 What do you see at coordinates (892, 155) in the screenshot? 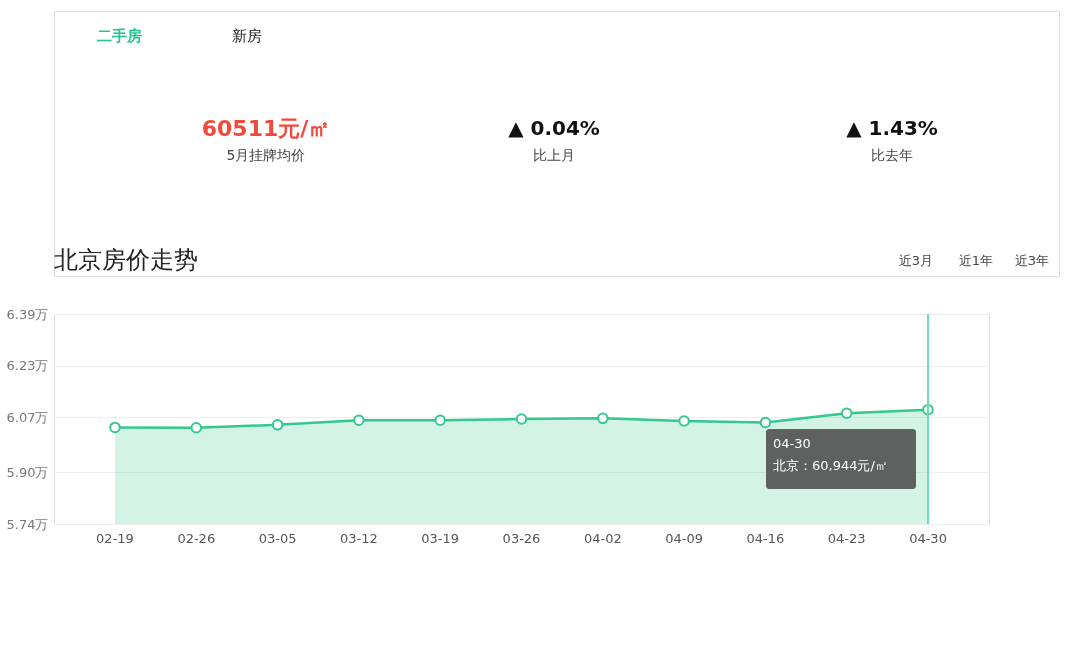
I see `text: 比去年` at bounding box center [892, 155].